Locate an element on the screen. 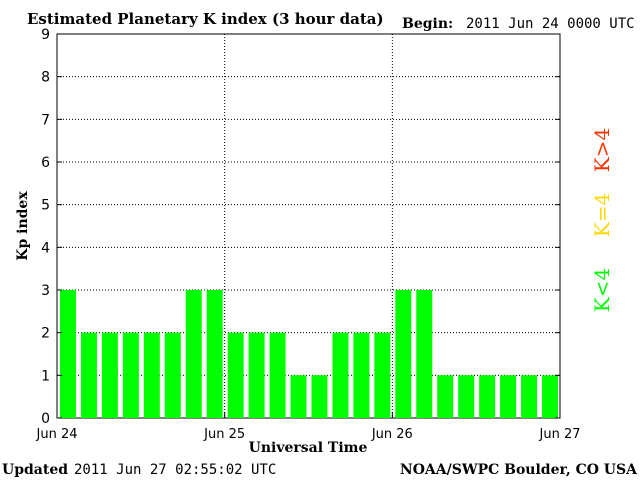  y-tick-label: 0 is located at coordinates (45, 419).